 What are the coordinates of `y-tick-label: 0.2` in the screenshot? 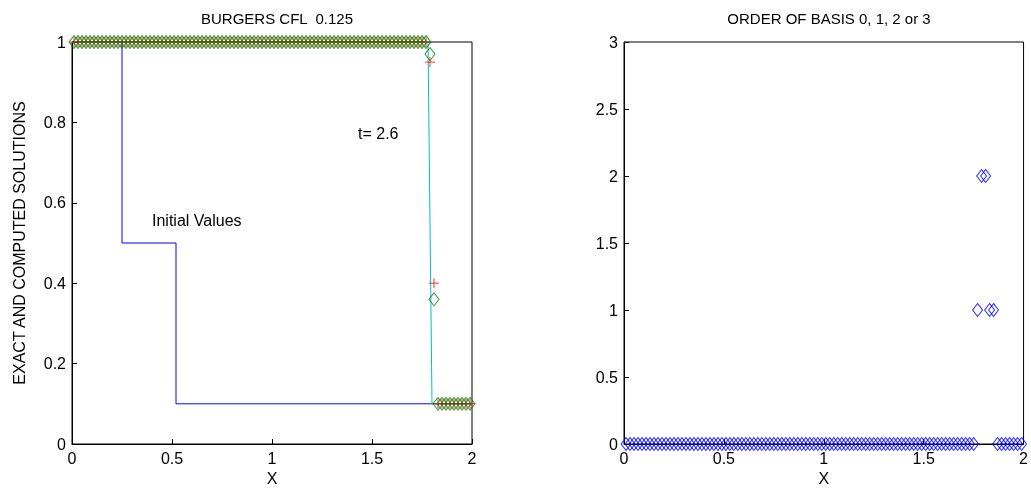 It's located at (55, 364).